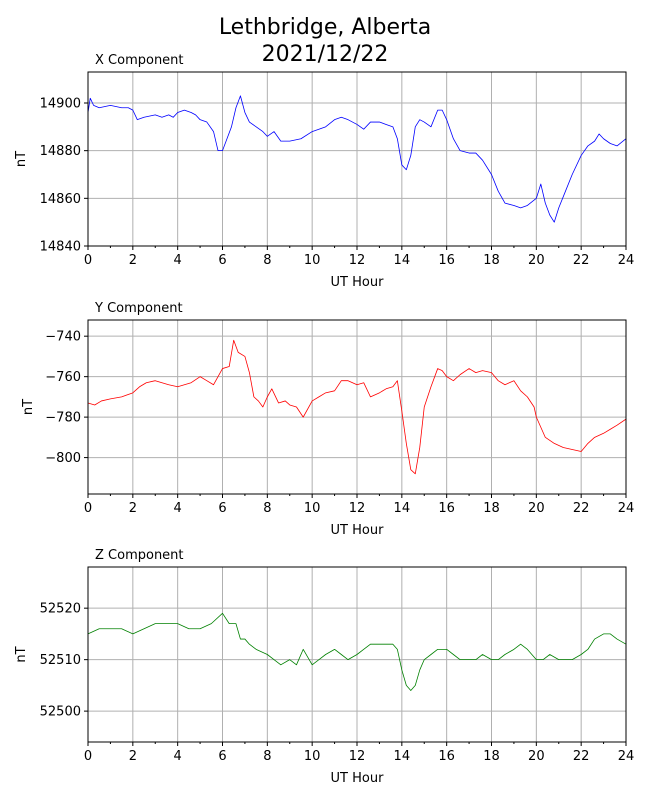 This screenshot has height=800, width=650. Describe the element at coordinates (60, 609) in the screenshot. I see `z-y-tick-label: 52520` at that location.